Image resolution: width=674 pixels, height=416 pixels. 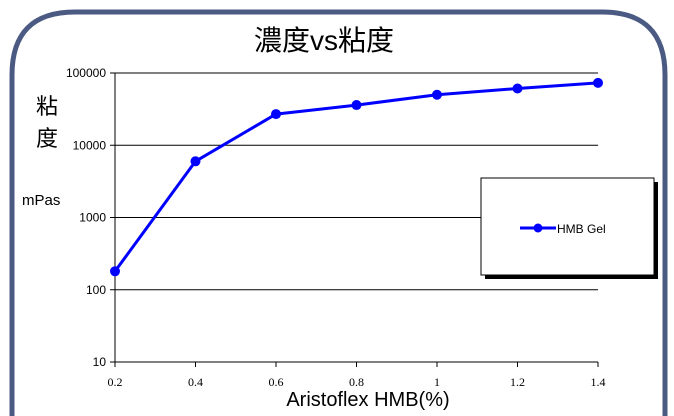 What do you see at coordinates (276, 382) in the screenshot?
I see `x-tick-label: 0.6` at bounding box center [276, 382].